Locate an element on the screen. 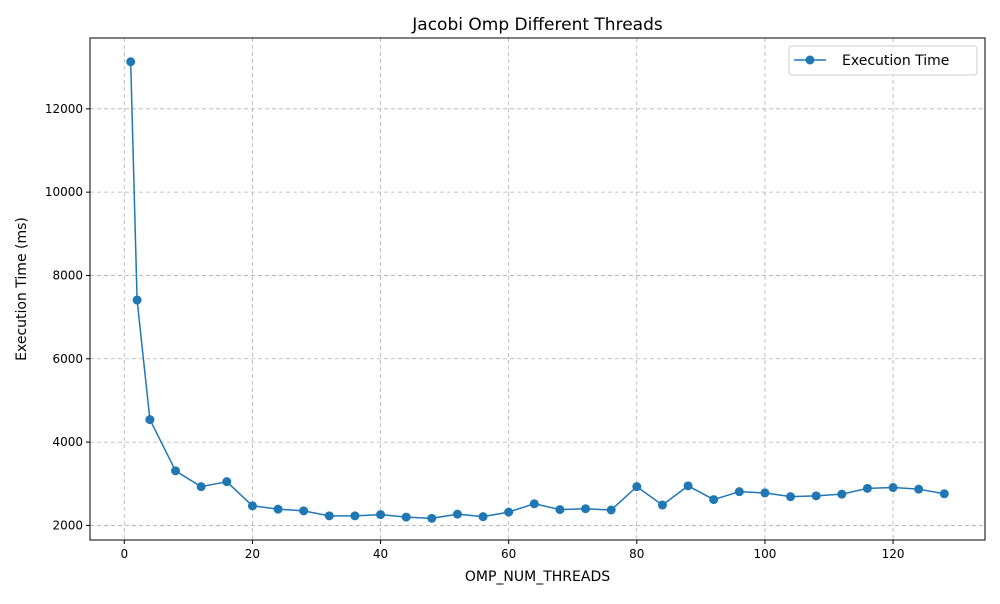 This screenshot has width=1000, height=604. y-tick-label: 12000 is located at coordinates (64, 109).